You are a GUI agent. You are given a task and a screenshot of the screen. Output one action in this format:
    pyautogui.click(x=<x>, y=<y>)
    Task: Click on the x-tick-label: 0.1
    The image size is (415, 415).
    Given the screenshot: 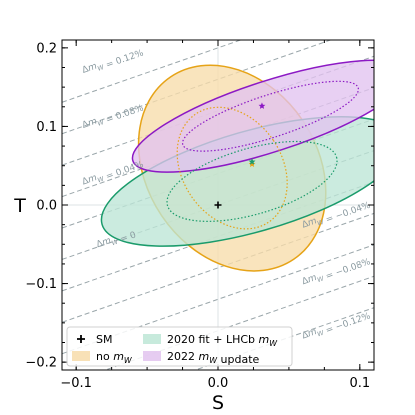 What is the action you would take?
    pyautogui.click(x=359, y=383)
    